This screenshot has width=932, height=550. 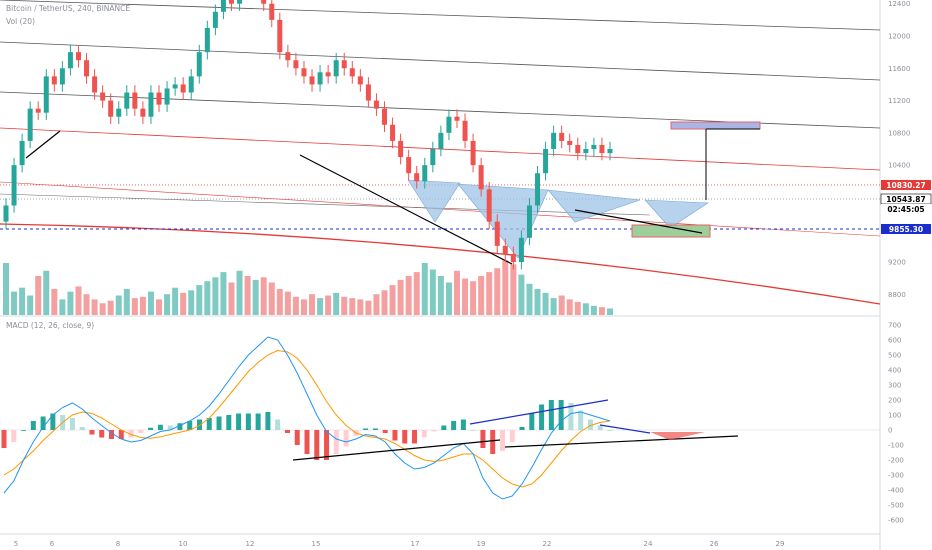 What do you see at coordinates (896, 446) in the screenshot?
I see `macd-tick-label: -100` at bounding box center [896, 446].